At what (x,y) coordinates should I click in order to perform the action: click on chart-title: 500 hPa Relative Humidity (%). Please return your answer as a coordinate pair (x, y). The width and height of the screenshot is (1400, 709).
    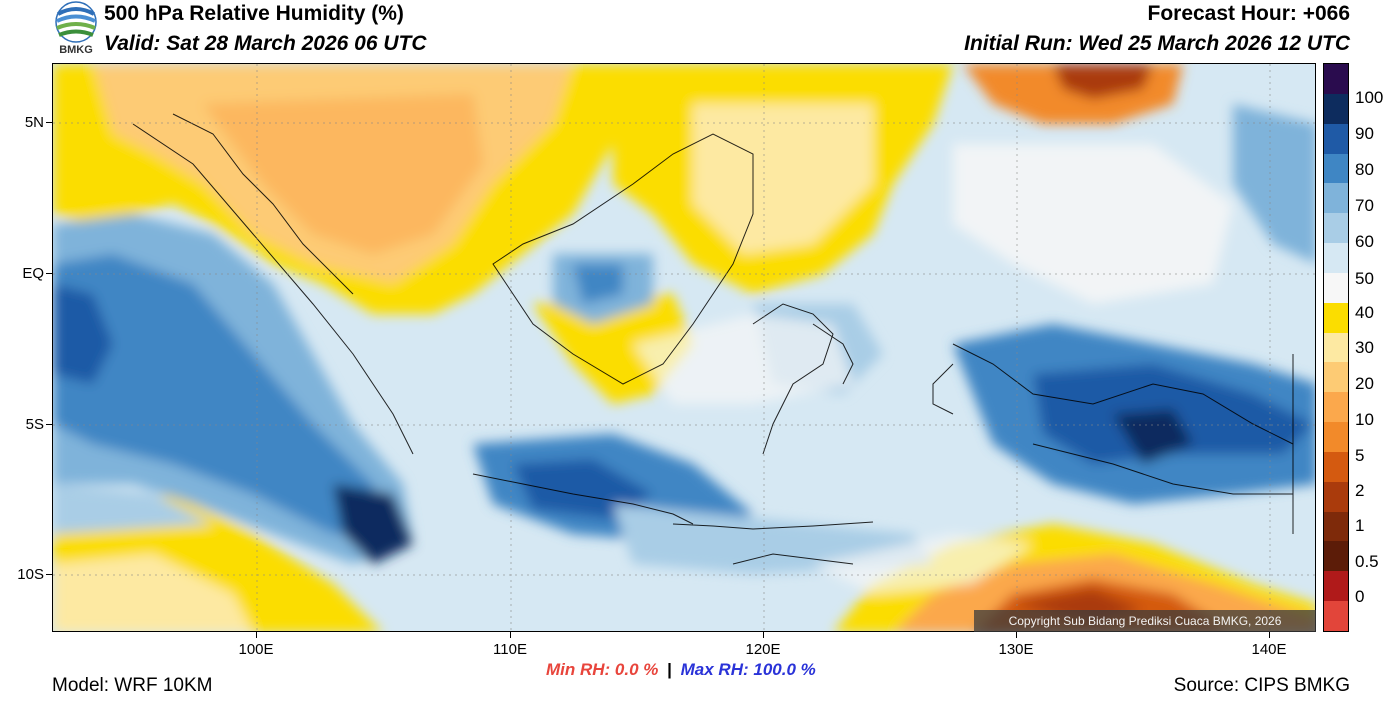
    Looking at the image, I should click on (254, 13).